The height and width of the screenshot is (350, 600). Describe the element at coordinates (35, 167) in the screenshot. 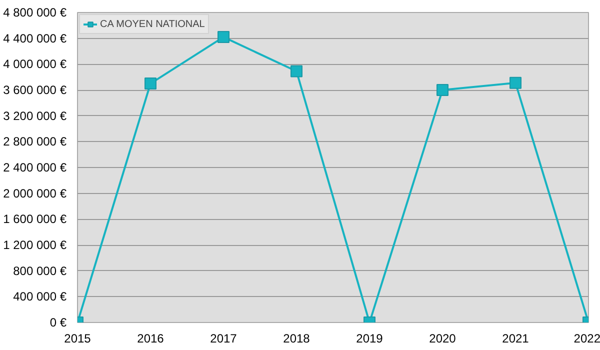

I see `y-tick-label: 2 400 000 €` at that location.